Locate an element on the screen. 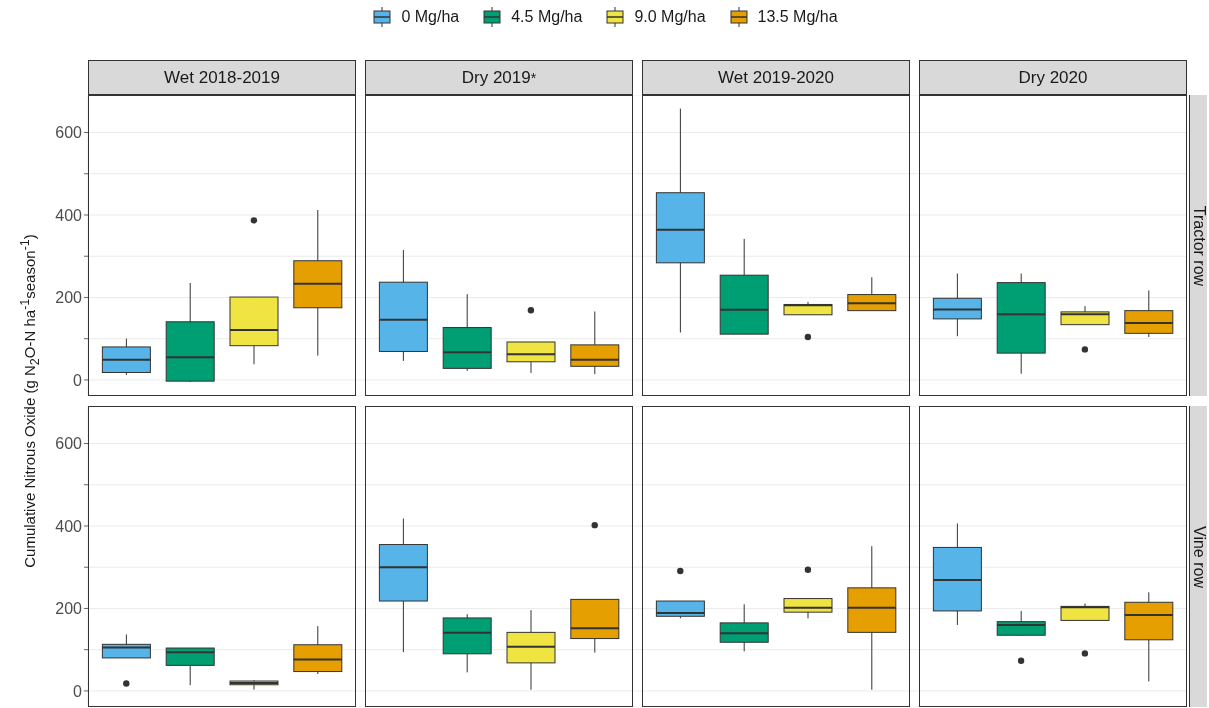 Image resolution: width=1209 pixels, height=708 pixels. x-tick-label: Wet 2018-2019 is located at coordinates (222, 77).